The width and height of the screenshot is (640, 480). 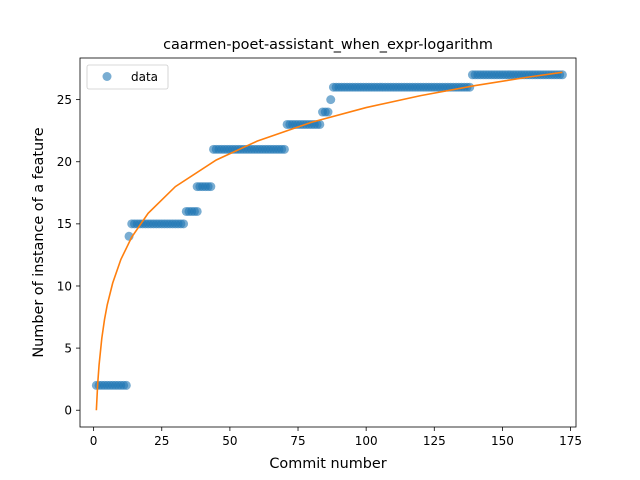 What do you see at coordinates (502, 441) in the screenshot?
I see `x-tick-label: 150` at bounding box center [502, 441].